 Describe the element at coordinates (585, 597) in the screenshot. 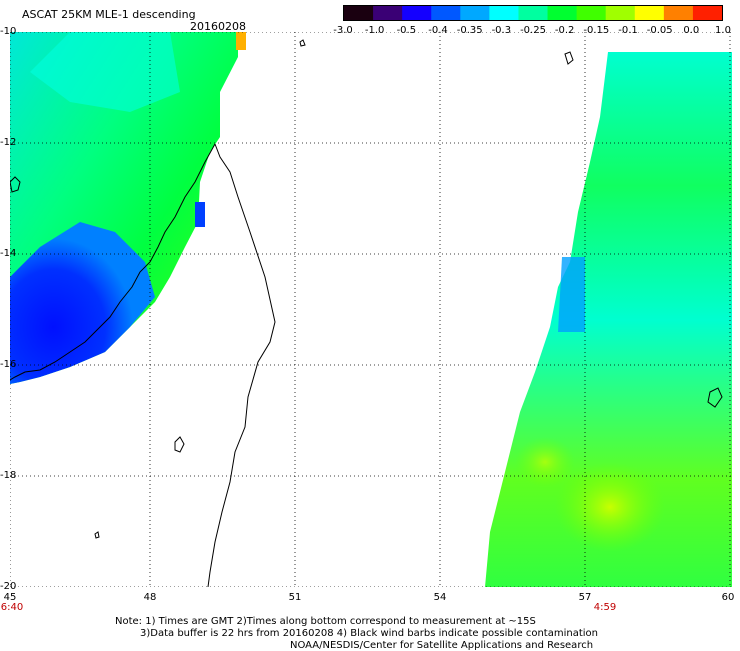

I see `lon-label: 57` at that location.